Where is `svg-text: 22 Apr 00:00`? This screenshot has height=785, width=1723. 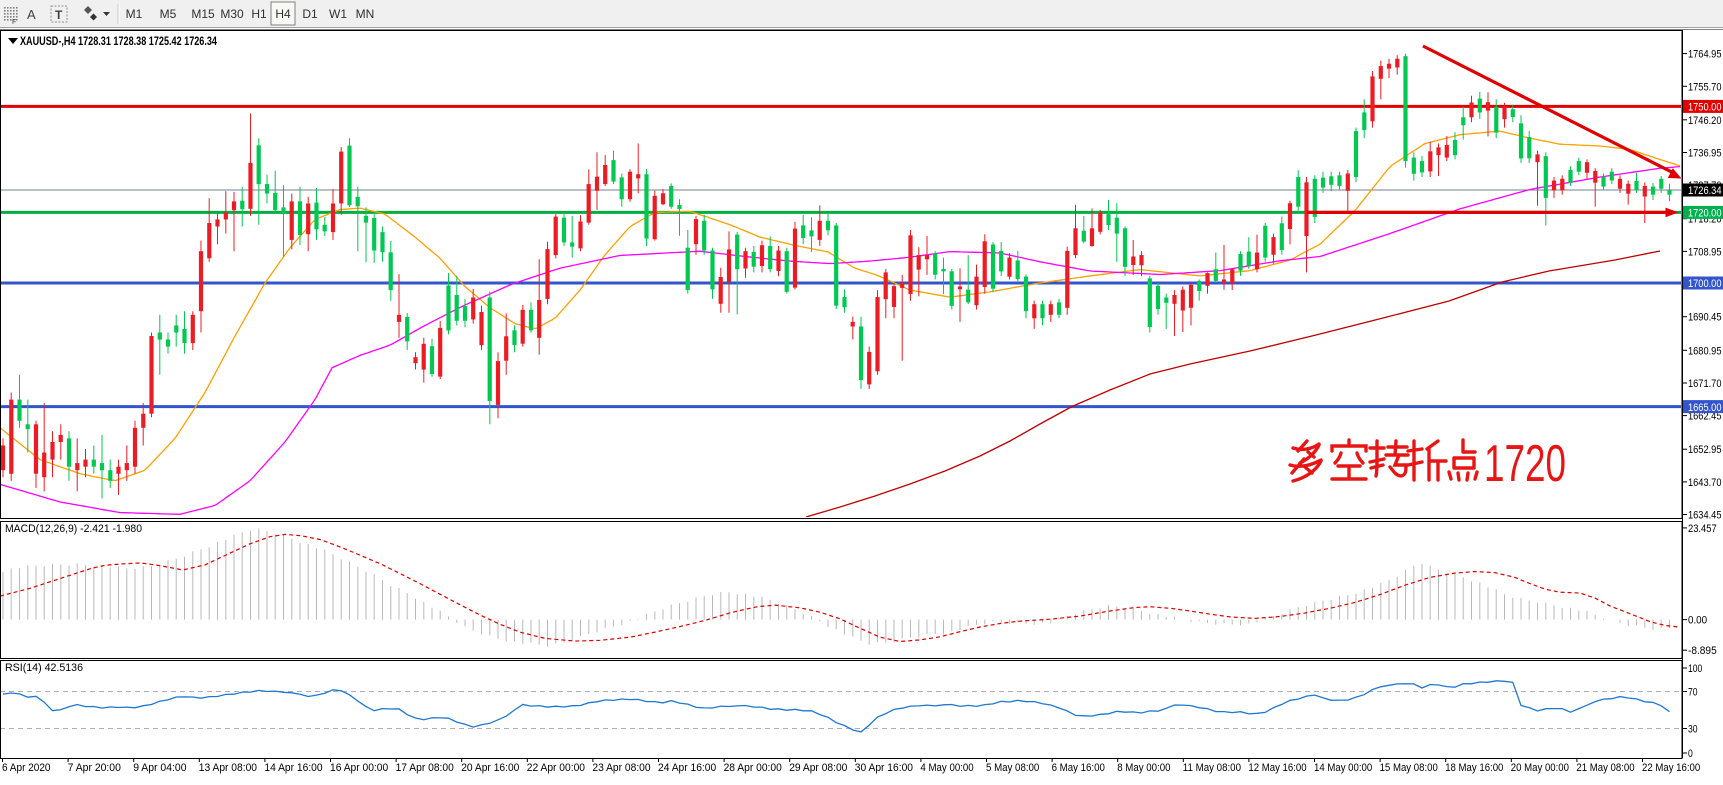
svg-text: 22 Apr 00:00 is located at coordinates (556, 768).